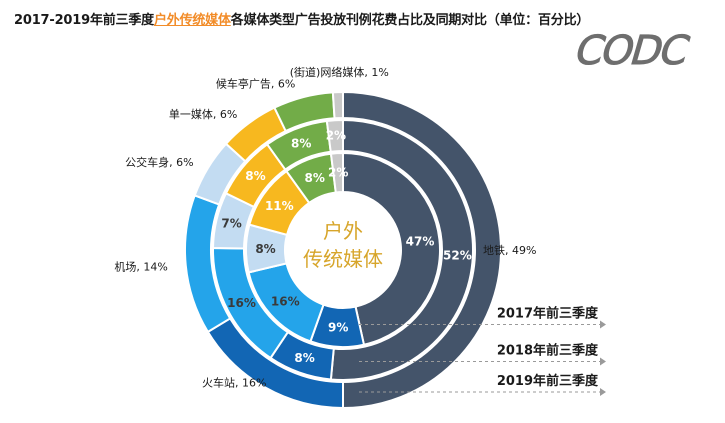  Describe the element at coordinates (192, 20) in the screenshot. I see `title-highlight: 户外传统媒体` at that location.